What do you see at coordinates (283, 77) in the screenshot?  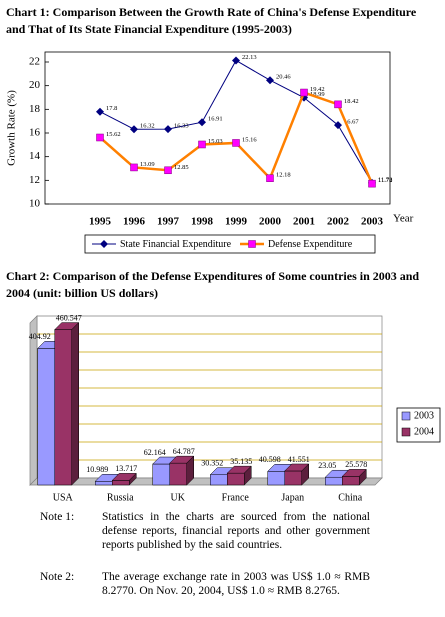 I see `data-label: 20.46` at bounding box center [283, 77].